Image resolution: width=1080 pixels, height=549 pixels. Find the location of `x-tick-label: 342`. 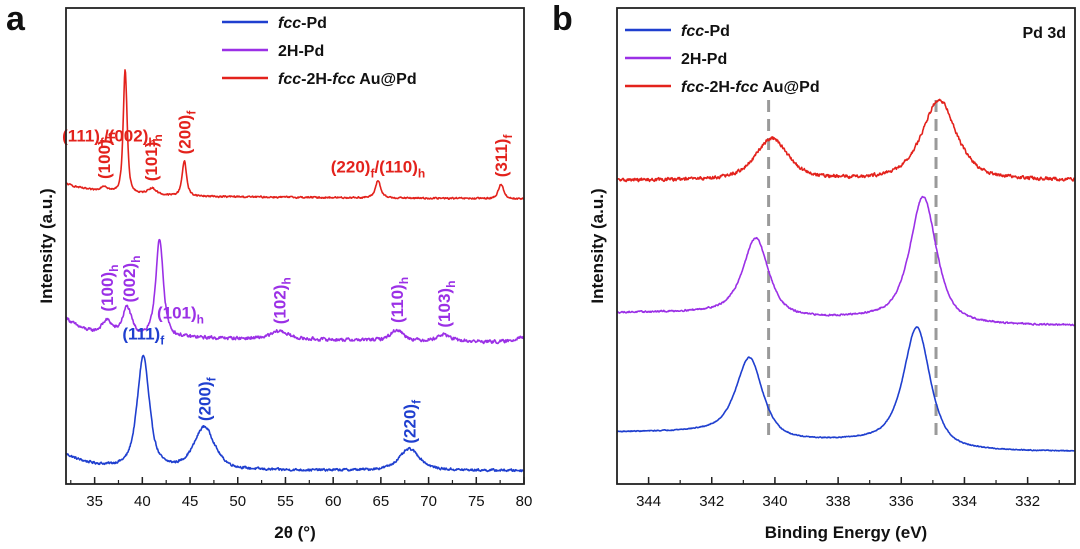

x-tick-label: 342 is located at coordinates (711, 501).